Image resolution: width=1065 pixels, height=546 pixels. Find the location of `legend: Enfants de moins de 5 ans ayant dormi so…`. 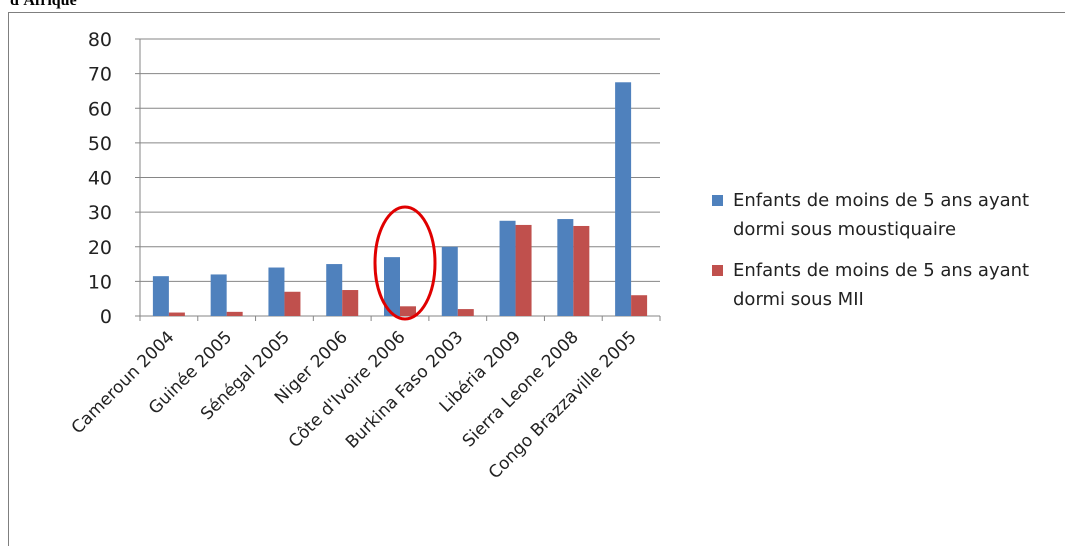

legend: Enfants de moins de 5 ans ayant dormi so… is located at coordinates (887, 256).